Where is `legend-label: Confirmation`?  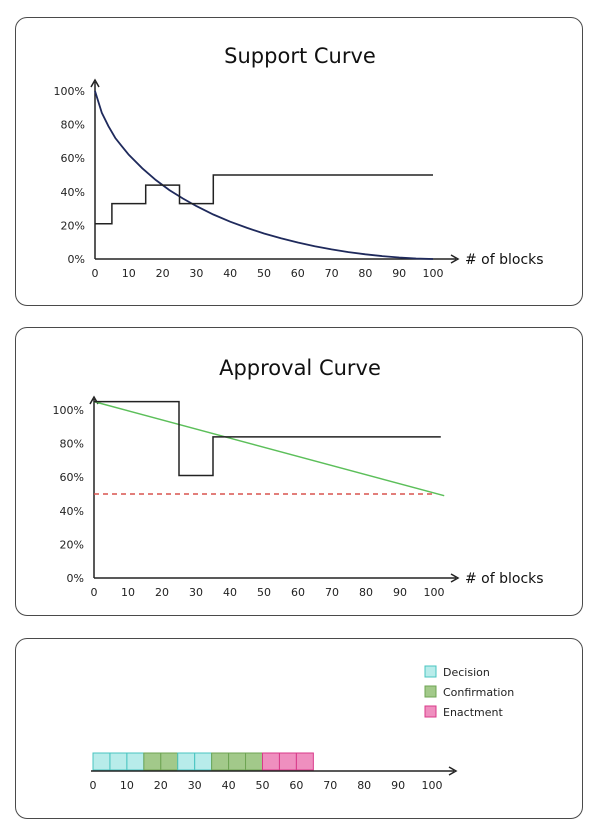
legend-label: Confirmation is located at coordinates (478, 692).